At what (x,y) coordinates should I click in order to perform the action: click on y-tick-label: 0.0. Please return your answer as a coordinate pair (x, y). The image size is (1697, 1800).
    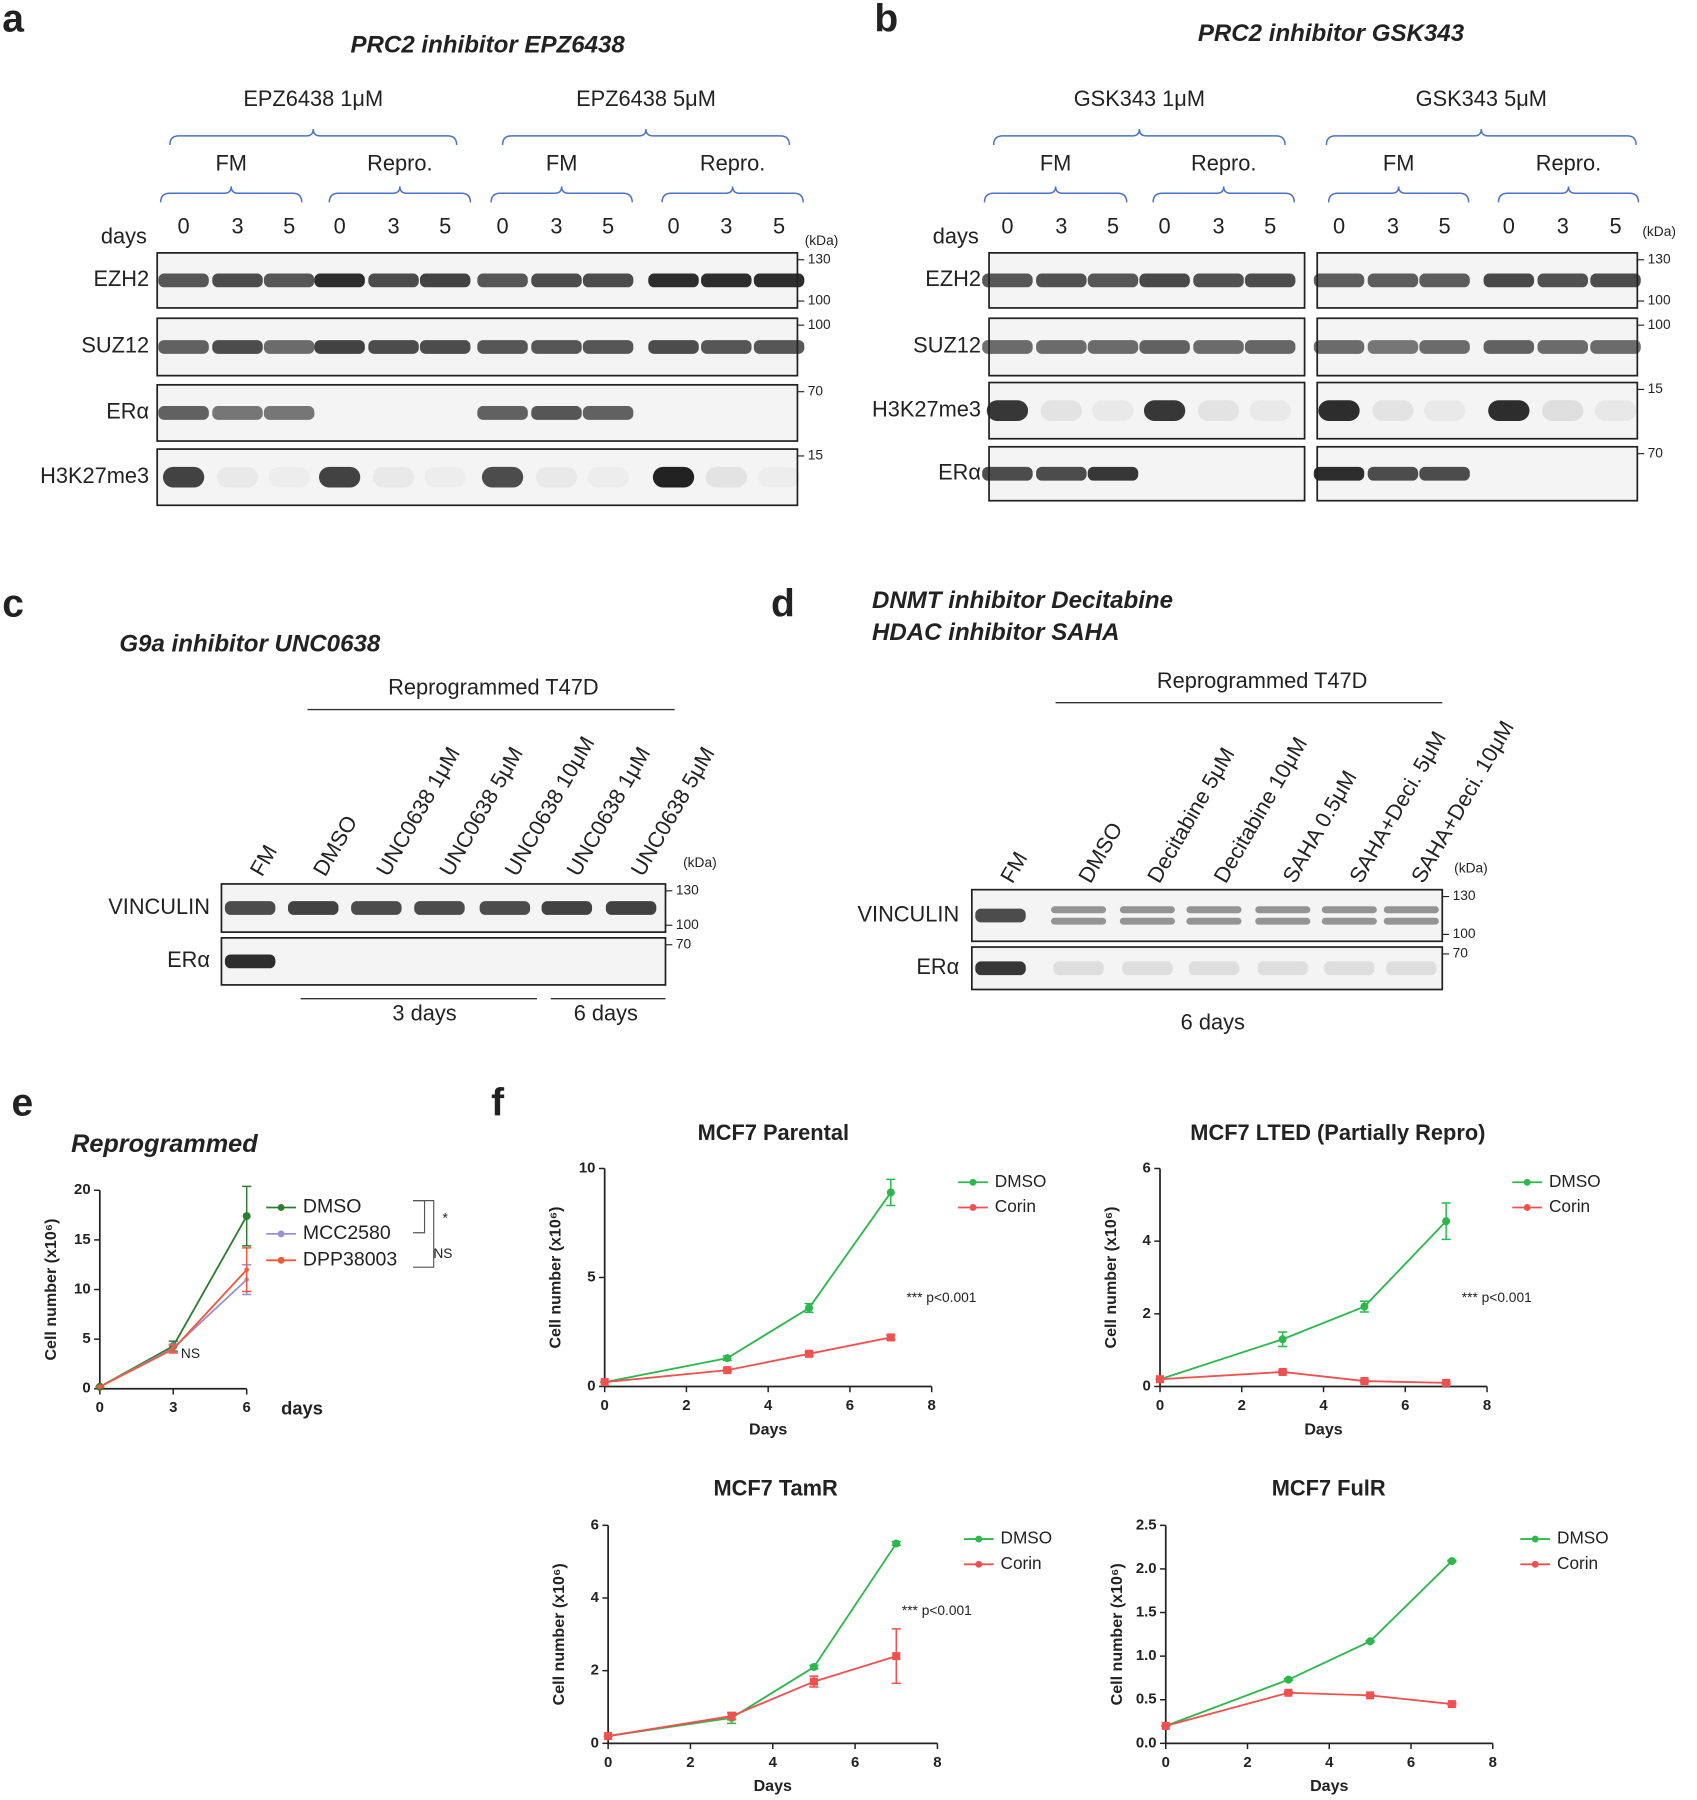
    Looking at the image, I should click on (1146, 1743).